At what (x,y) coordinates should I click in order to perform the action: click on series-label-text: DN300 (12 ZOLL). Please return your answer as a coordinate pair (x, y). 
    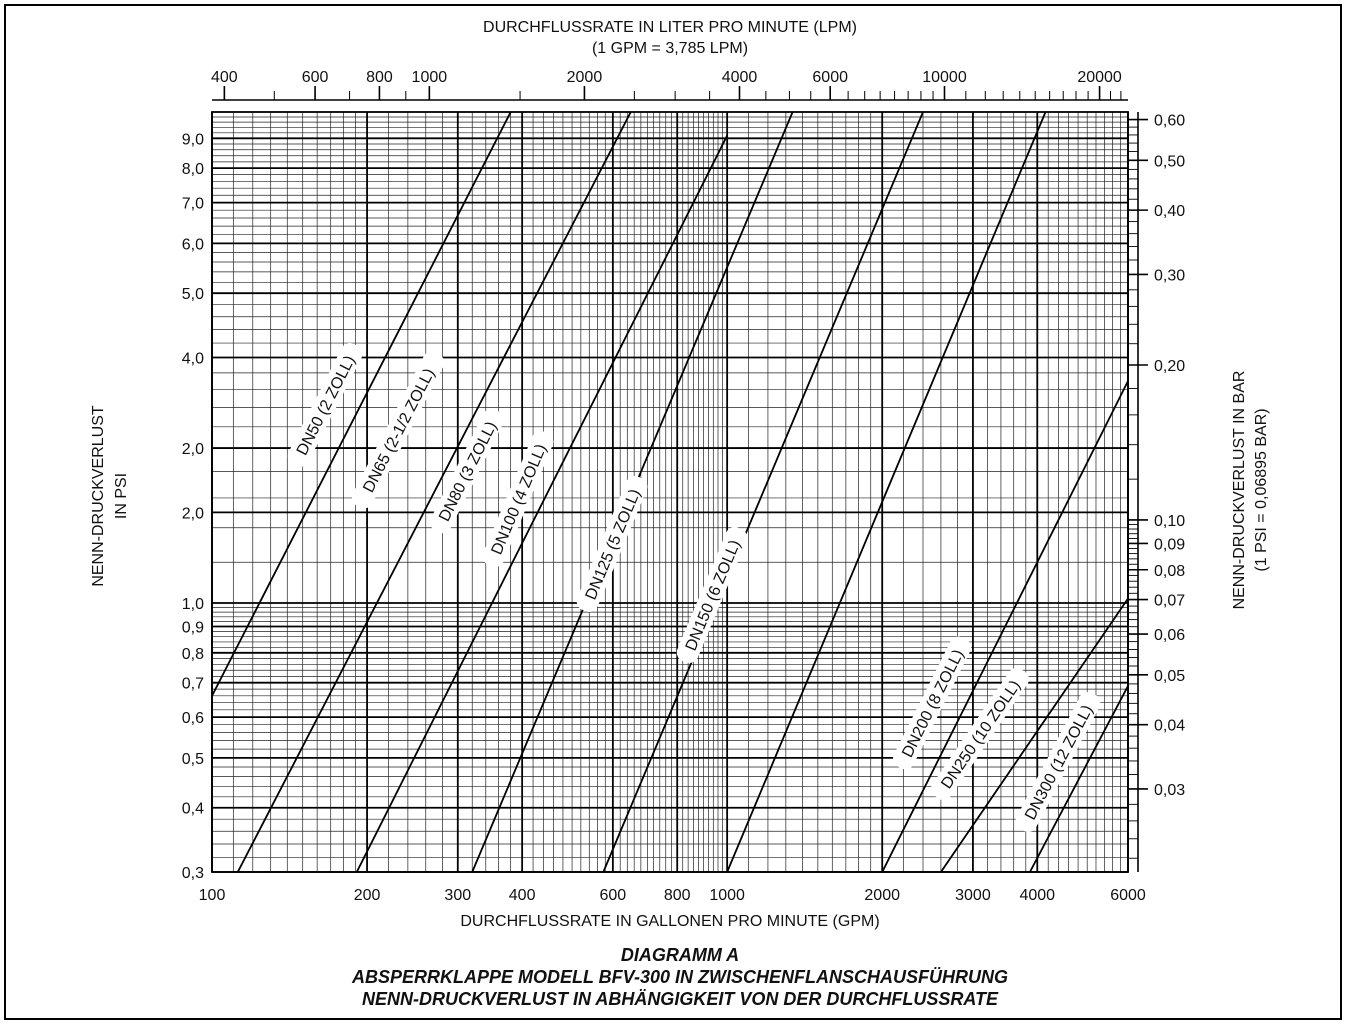
    Looking at the image, I should click on (1059, 762).